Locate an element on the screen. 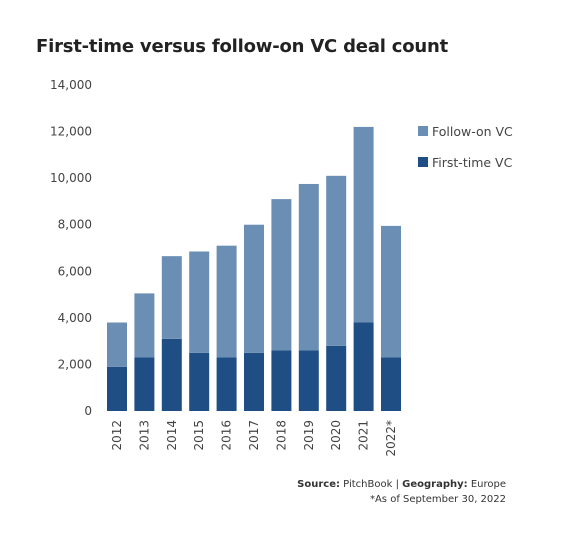 The height and width of the screenshot is (538, 568). bar-first-time-vc-2021 is located at coordinates (363, 366).